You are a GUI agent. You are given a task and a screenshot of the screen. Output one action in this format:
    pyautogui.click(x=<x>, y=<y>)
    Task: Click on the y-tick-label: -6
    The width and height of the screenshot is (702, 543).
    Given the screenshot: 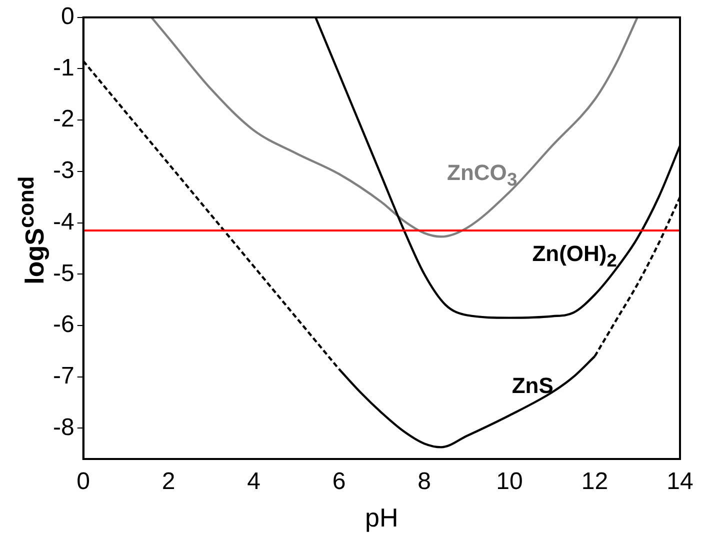 What is the action you would take?
    pyautogui.click(x=63, y=324)
    